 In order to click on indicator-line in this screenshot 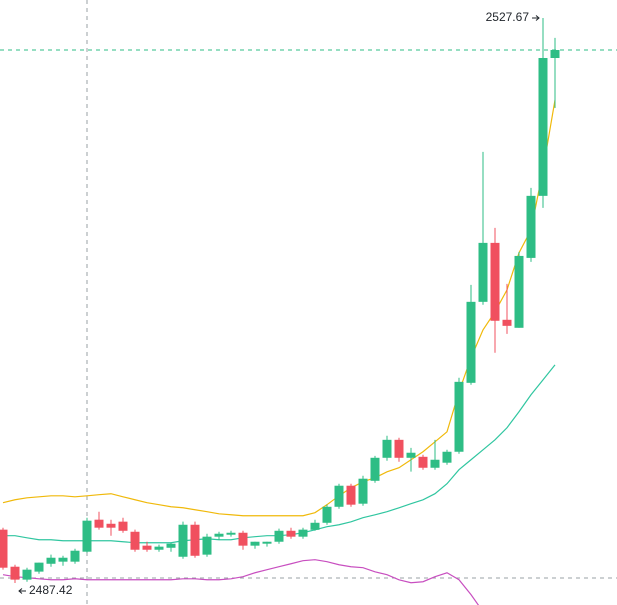, I will do `click(241, 582)`.